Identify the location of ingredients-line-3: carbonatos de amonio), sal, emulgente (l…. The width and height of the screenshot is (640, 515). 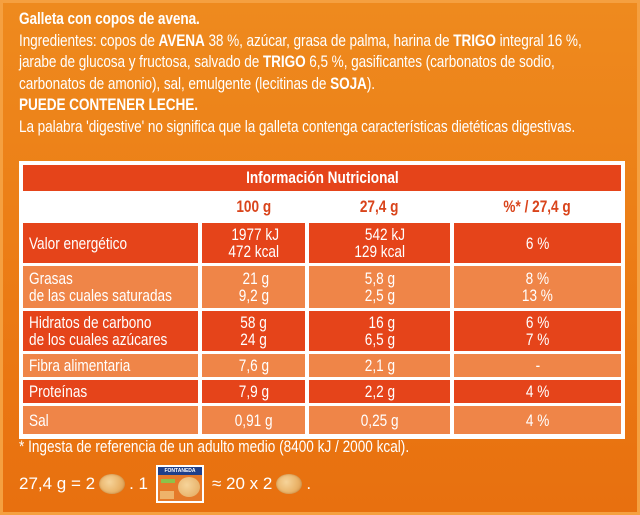
(275, 84).